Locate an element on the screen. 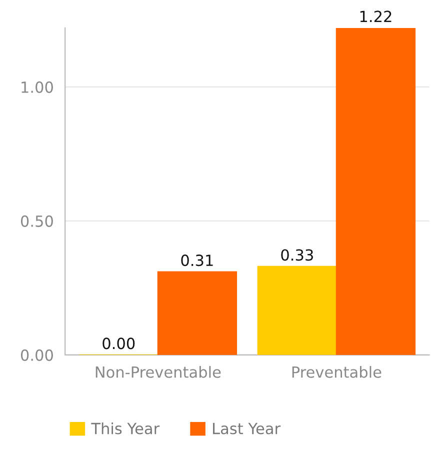  data-label: 0.00 is located at coordinates (118, 344).